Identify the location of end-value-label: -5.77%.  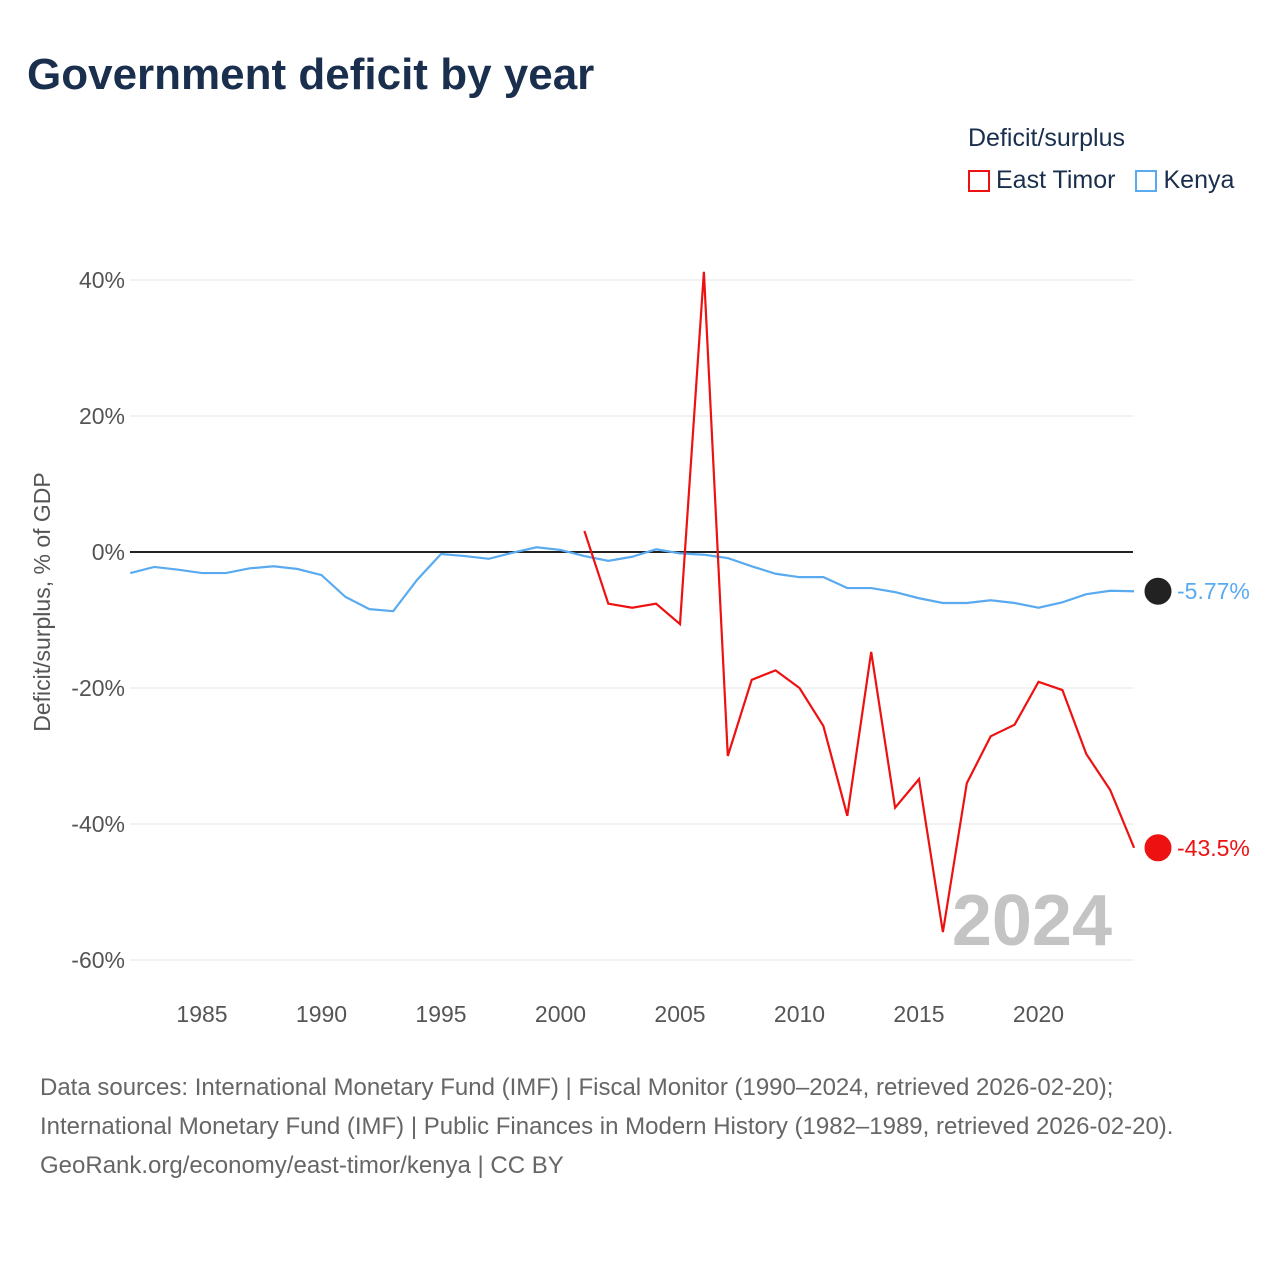
(1213, 591).